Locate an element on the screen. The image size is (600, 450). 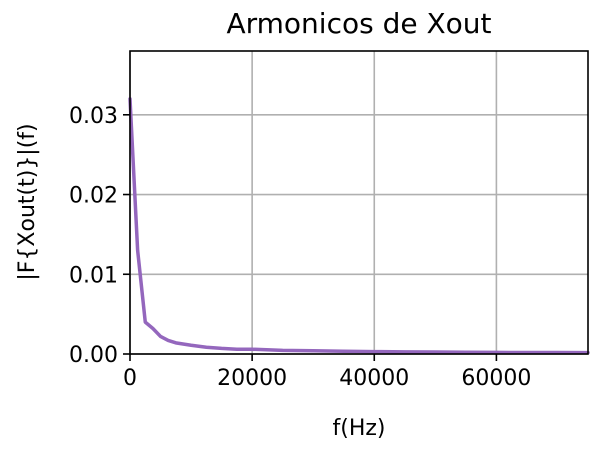
x-axis-label: f(Hz) is located at coordinates (358, 428).